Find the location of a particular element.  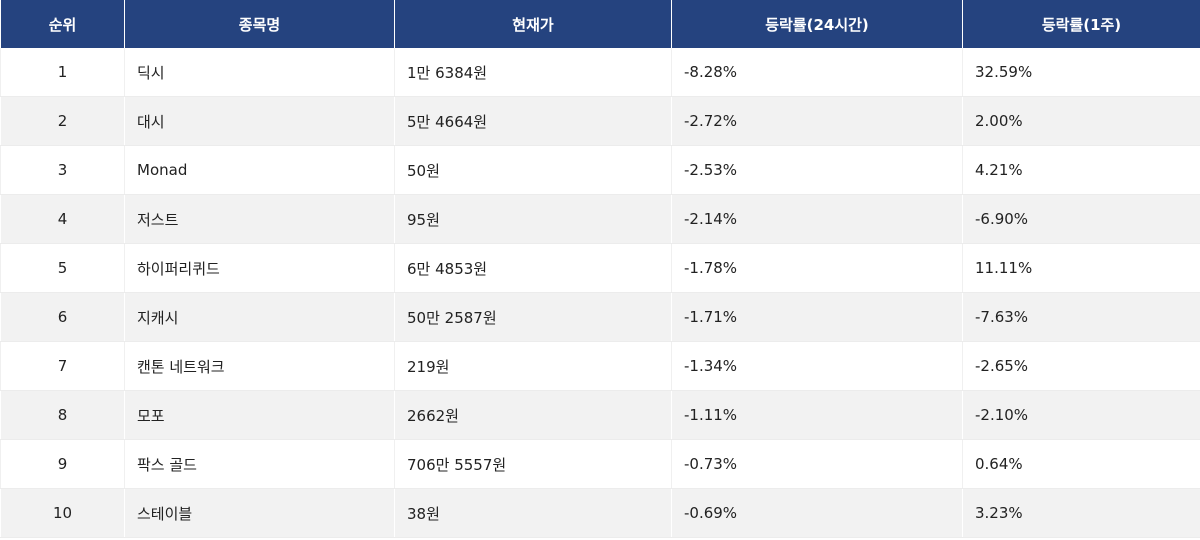

price-cell: 6만 4853원 is located at coordinates (533, 268).